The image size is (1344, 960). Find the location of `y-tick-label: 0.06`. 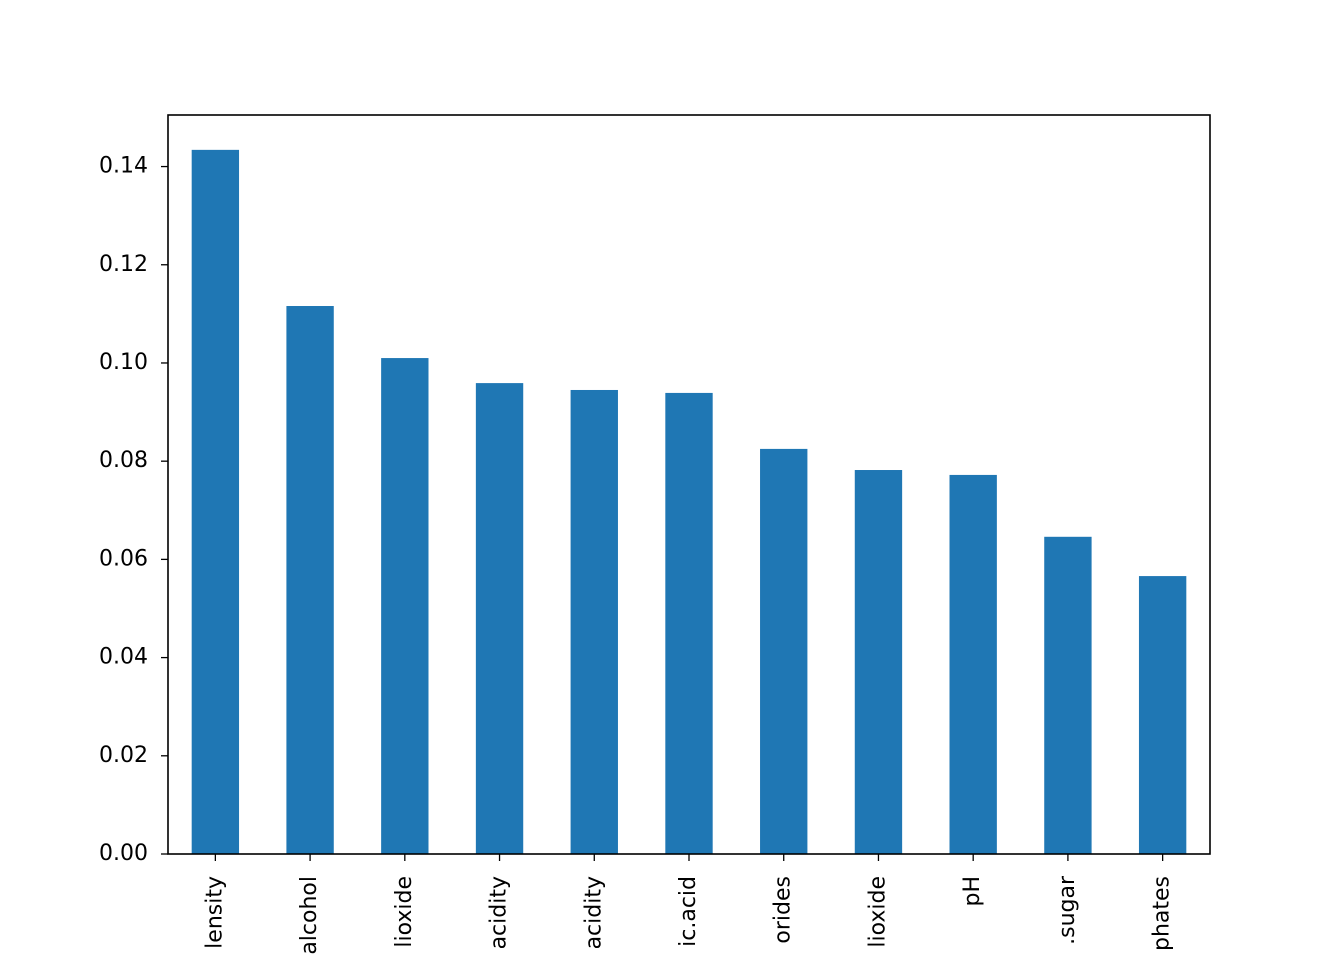

y-tick-label: 0.06 is located at coordinates (123, 558).